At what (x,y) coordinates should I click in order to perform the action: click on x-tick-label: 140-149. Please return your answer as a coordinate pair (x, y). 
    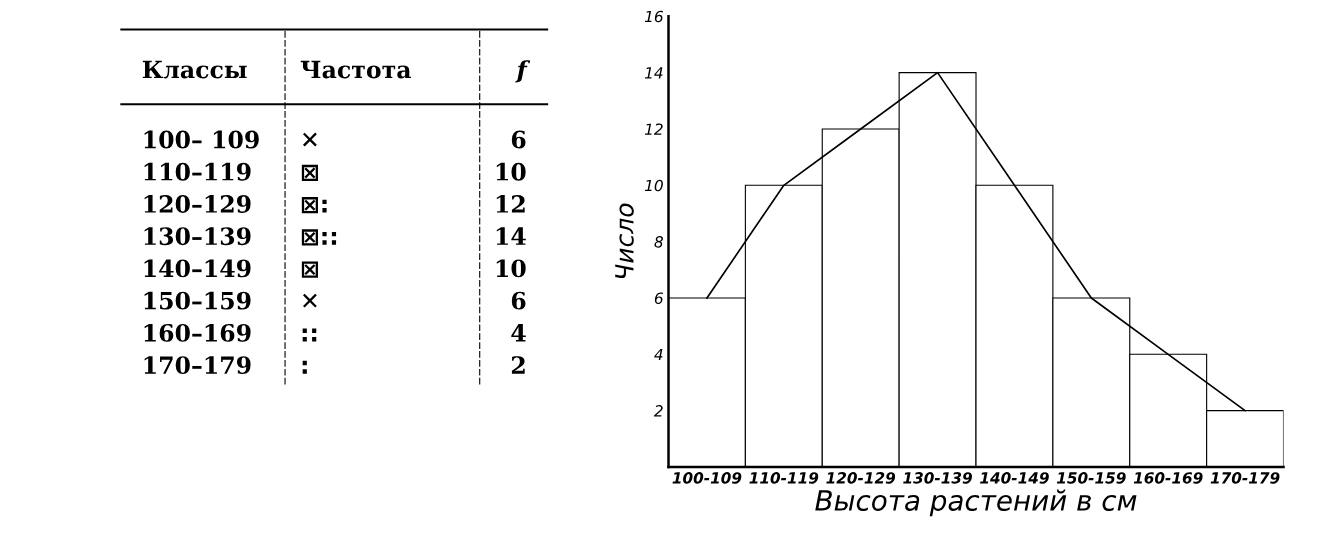
    Looking at the image, I should click on (1014, 478).